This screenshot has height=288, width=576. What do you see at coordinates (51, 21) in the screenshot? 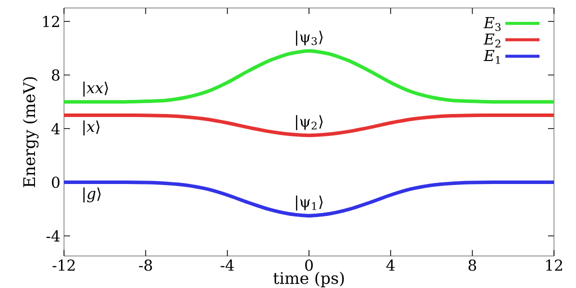
I see `y-tick-label: 12` at bounding box center [51, 21].